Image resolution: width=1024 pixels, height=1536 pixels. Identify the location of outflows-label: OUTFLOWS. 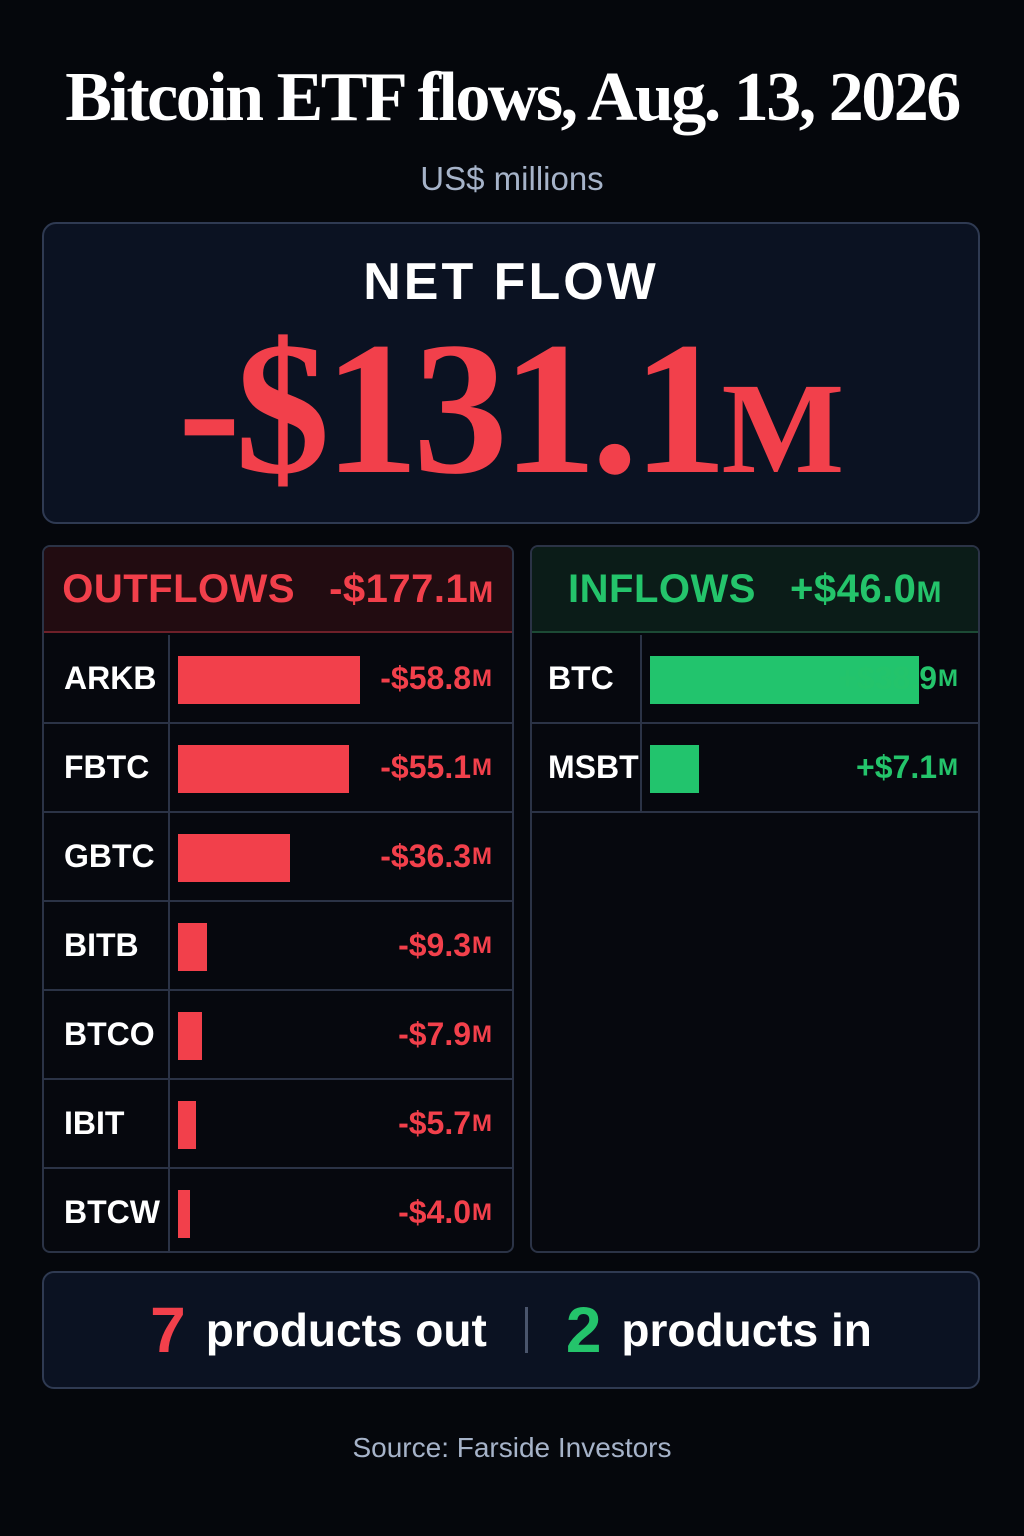
(179, 588).